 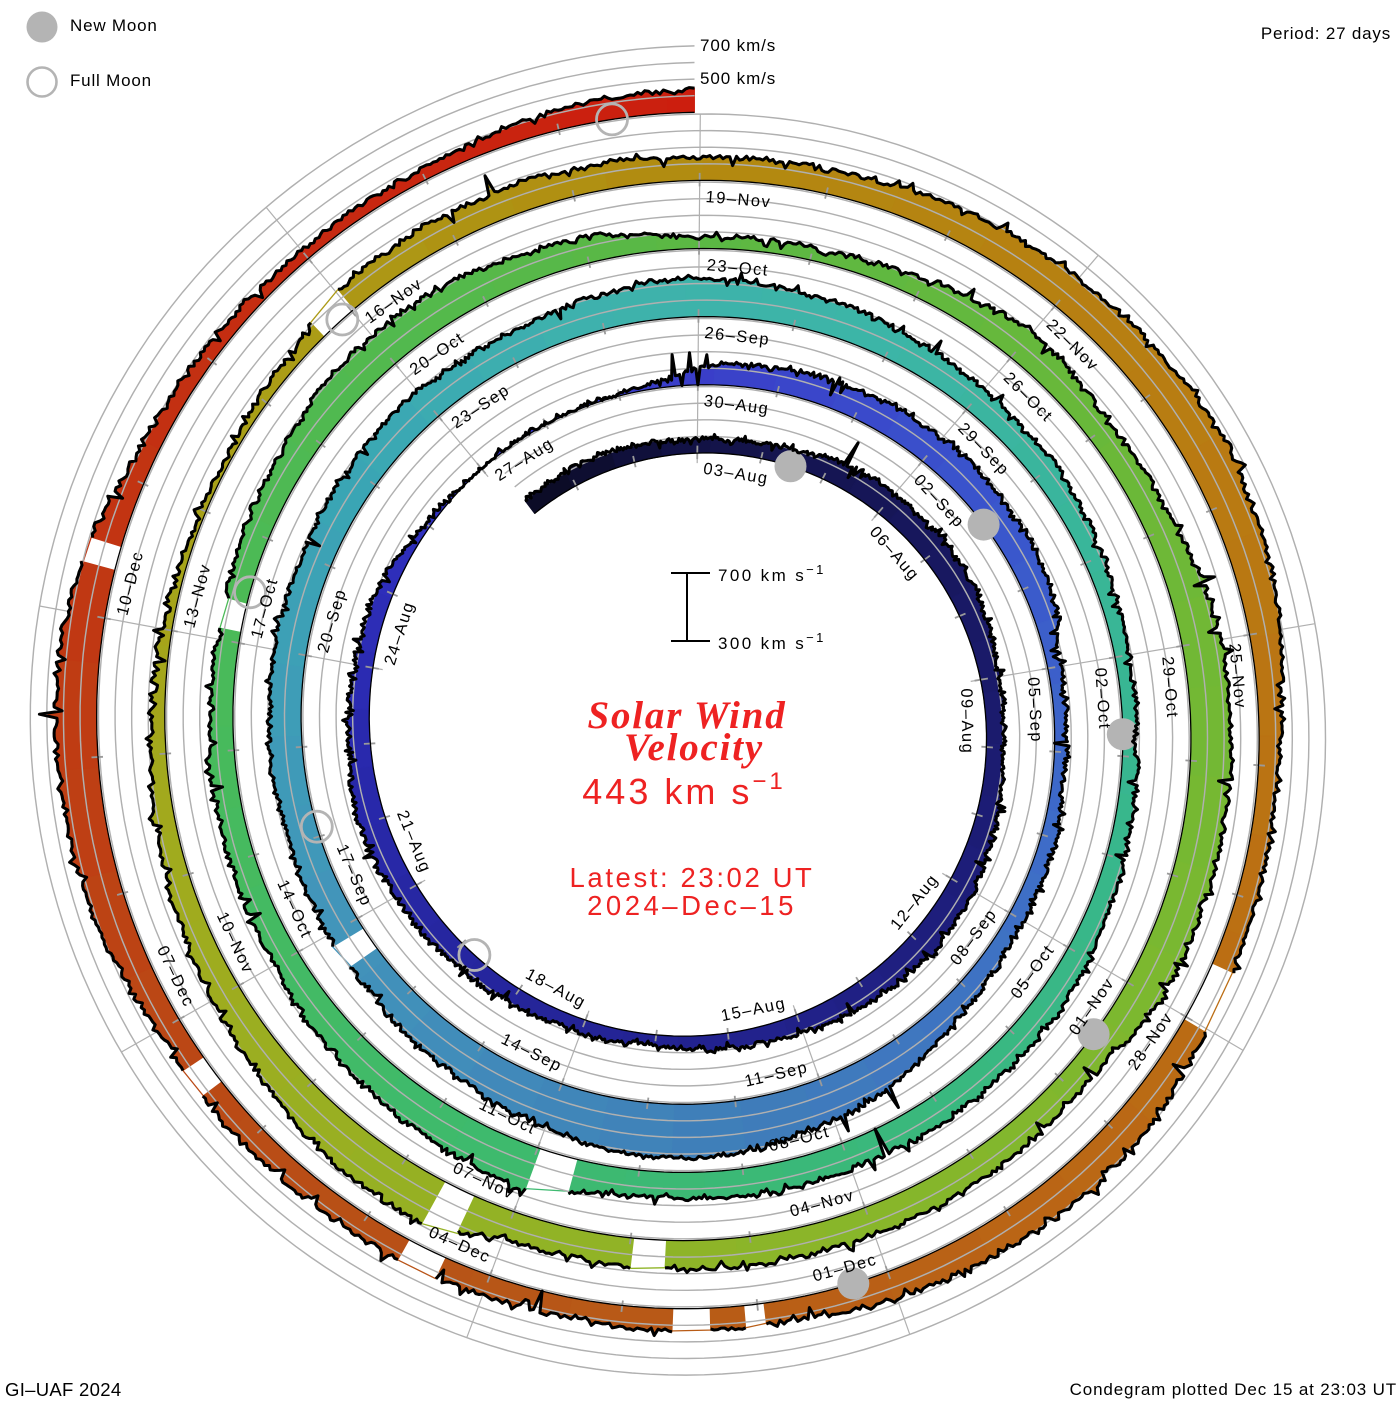 What do you see at coordinates (966, 721) in the screenshot?
I see `svg-text: 09–Aug` at bounding box center [966, 721].